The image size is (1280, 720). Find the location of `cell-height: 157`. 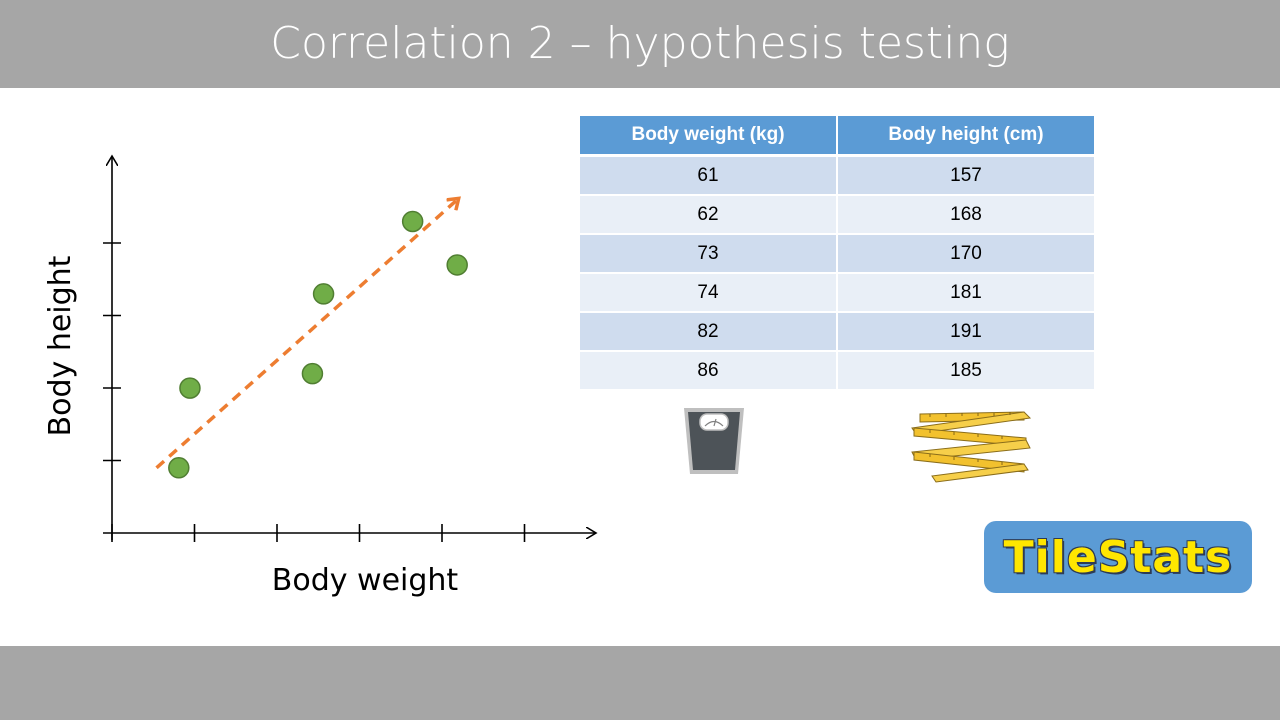

cell-height: 157 is located at coordinates (965, 175).